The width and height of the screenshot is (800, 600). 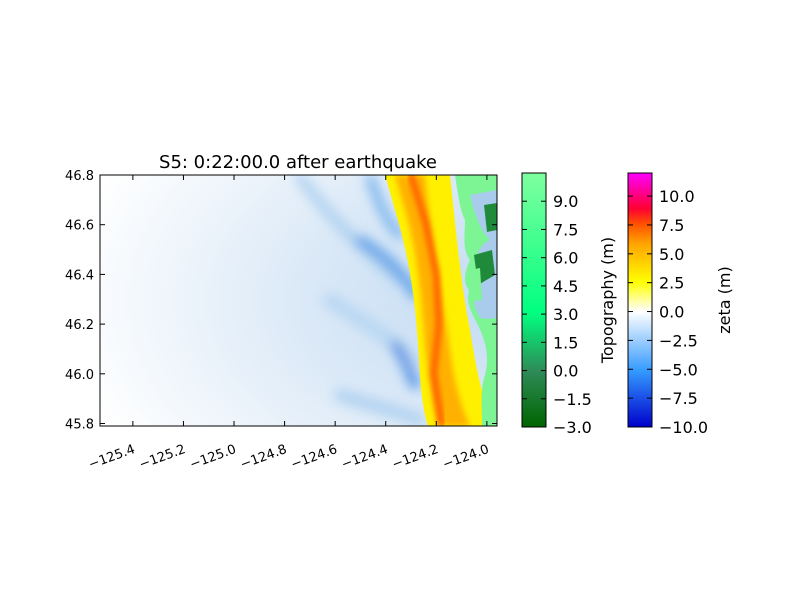 What do you see at coordinates (298, 162) in the screenshot?
I see `chart-title: S5: 0:22:00.0 after earthquake` at bounding box center [298, 162].